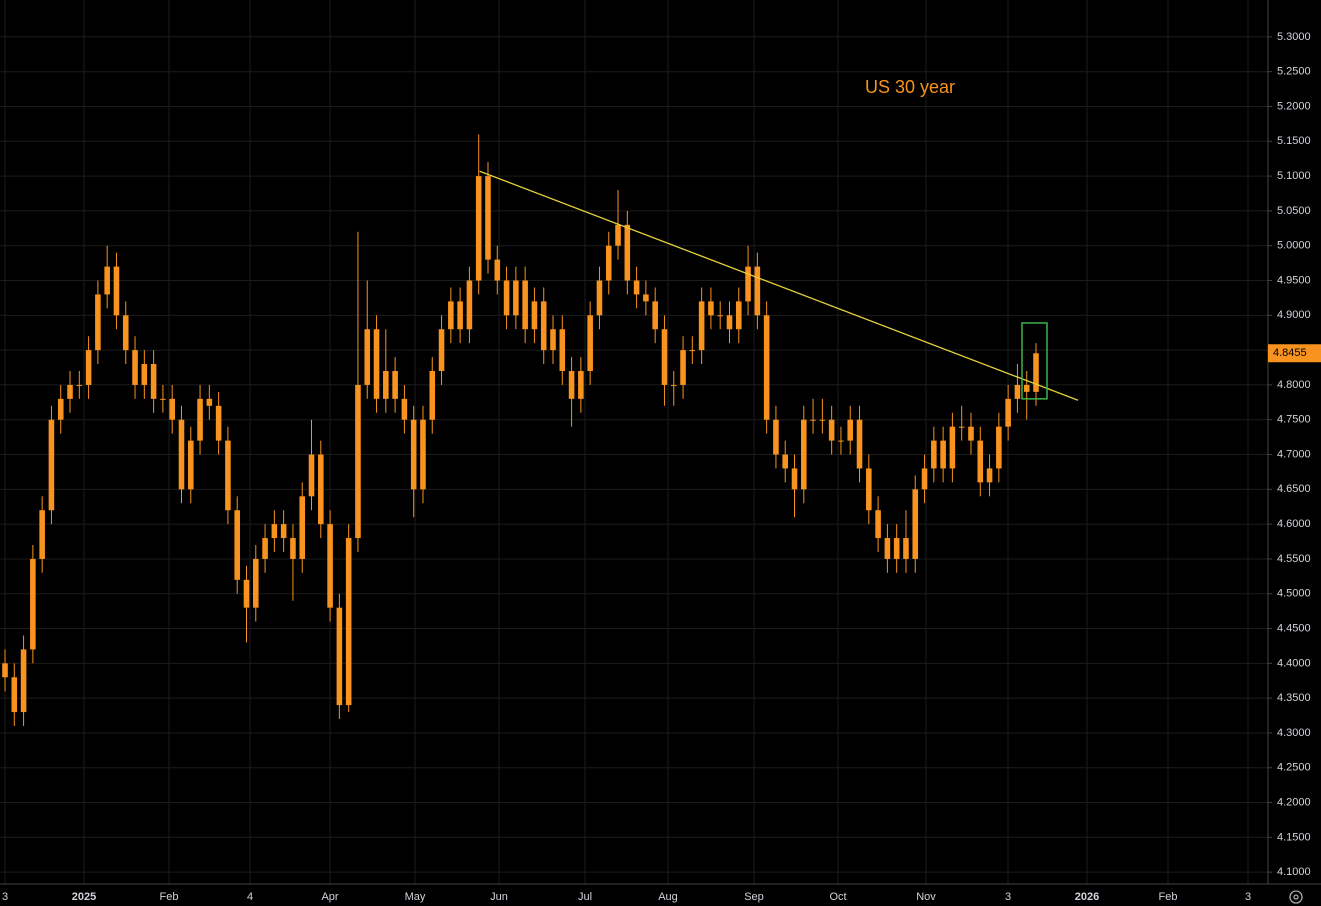  Describe the element at coordinates (1294, 420) in the screenshot. I see `y-tick-label: 4.7500` at that location.